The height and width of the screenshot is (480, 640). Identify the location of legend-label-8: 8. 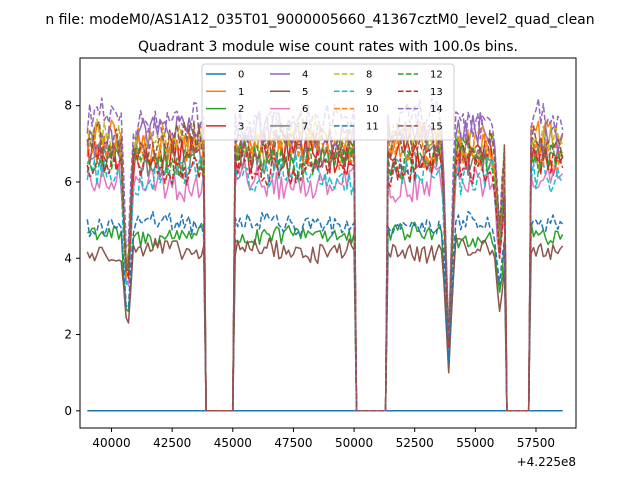
(369, 75).